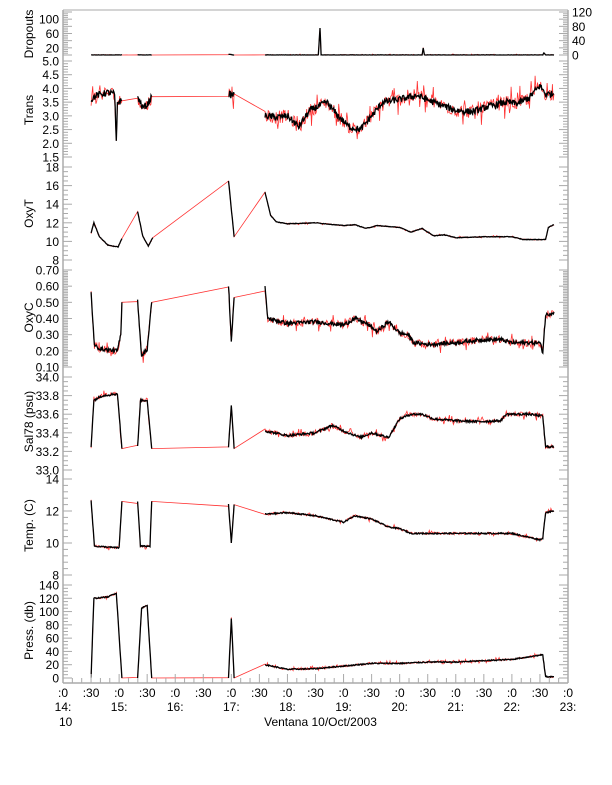 The width and height of the screenshot is (612, 785). What do you see at coordinates (320, 722) in the screenshot?
I see `x-axis-title: Ventana 10/Oct/2003` at bounding box center [320, 722].